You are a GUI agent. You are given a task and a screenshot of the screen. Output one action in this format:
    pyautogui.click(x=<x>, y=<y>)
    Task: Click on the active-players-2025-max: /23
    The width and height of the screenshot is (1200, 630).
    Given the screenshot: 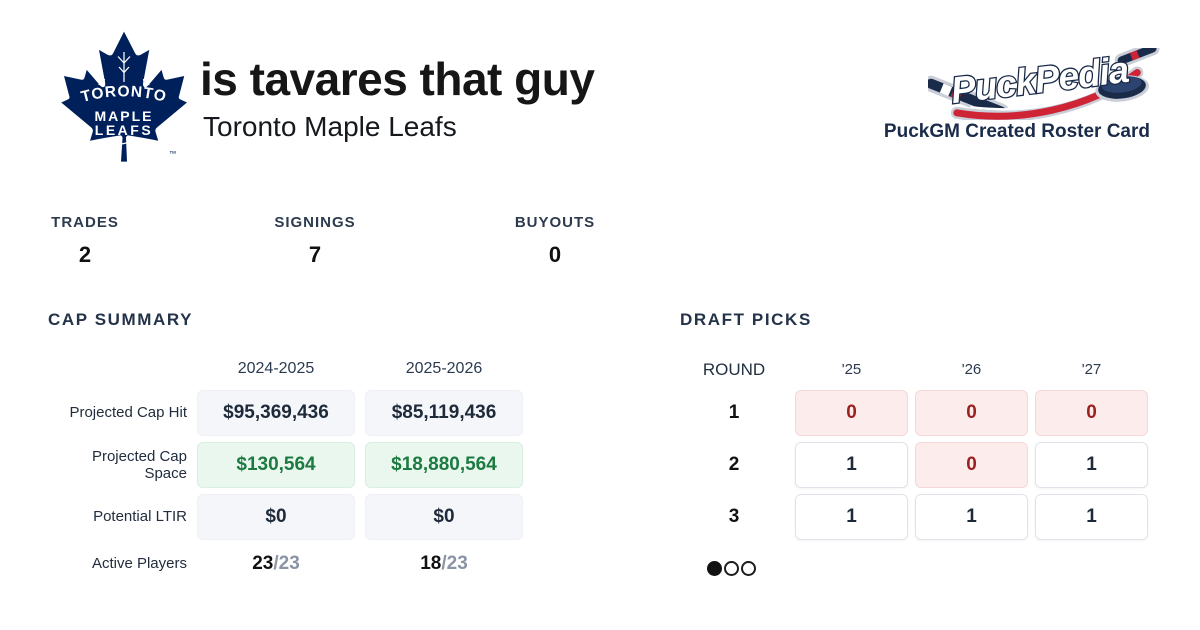 What is the action you would take?
    pyautogui.click(x=454, y=563)
    